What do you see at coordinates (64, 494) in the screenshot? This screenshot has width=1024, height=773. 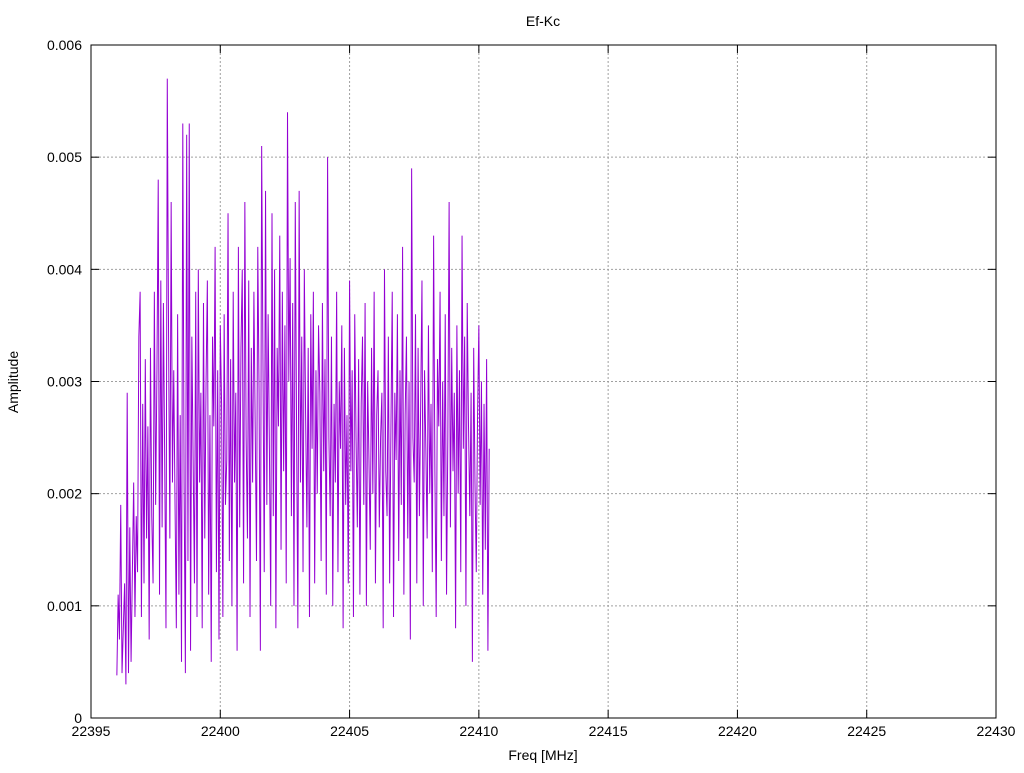 I see `y-tick-label: 0.002` at bounding box center [64, 494].